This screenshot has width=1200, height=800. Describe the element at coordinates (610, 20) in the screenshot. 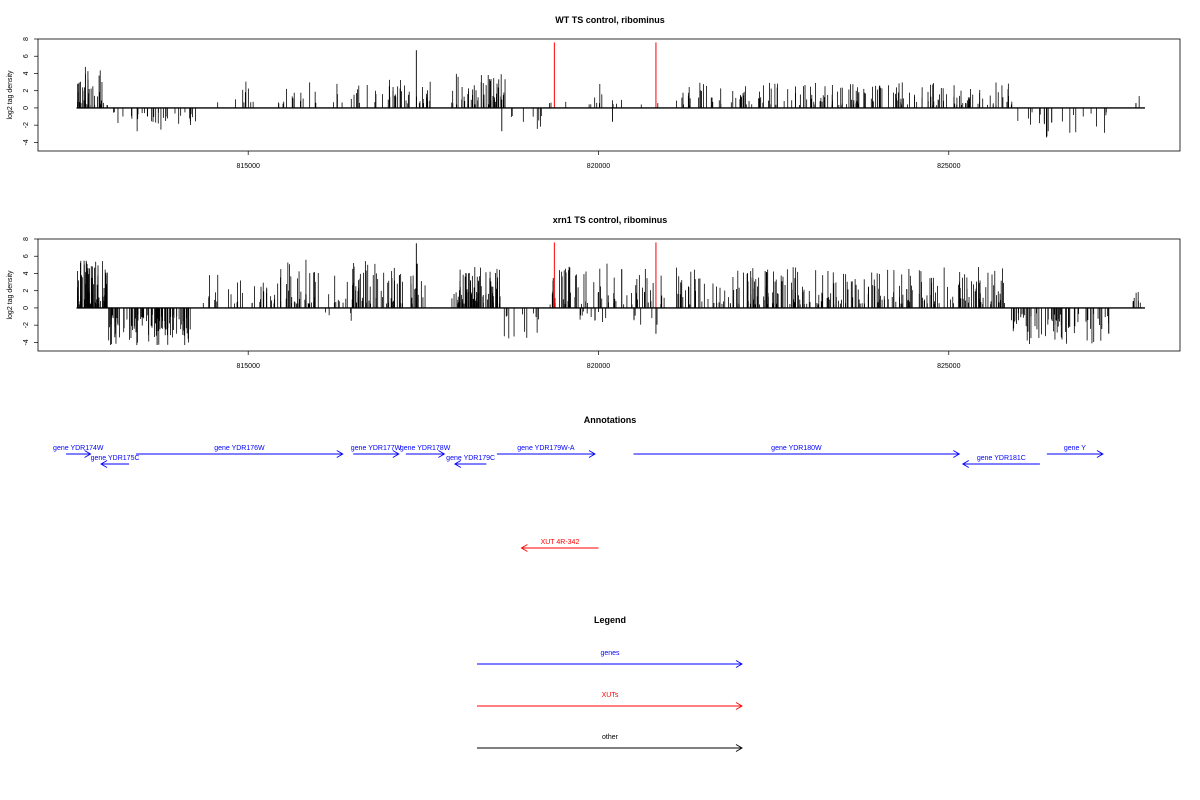

I see `wt-panel-title: WT TS control, ribominus` at that location.